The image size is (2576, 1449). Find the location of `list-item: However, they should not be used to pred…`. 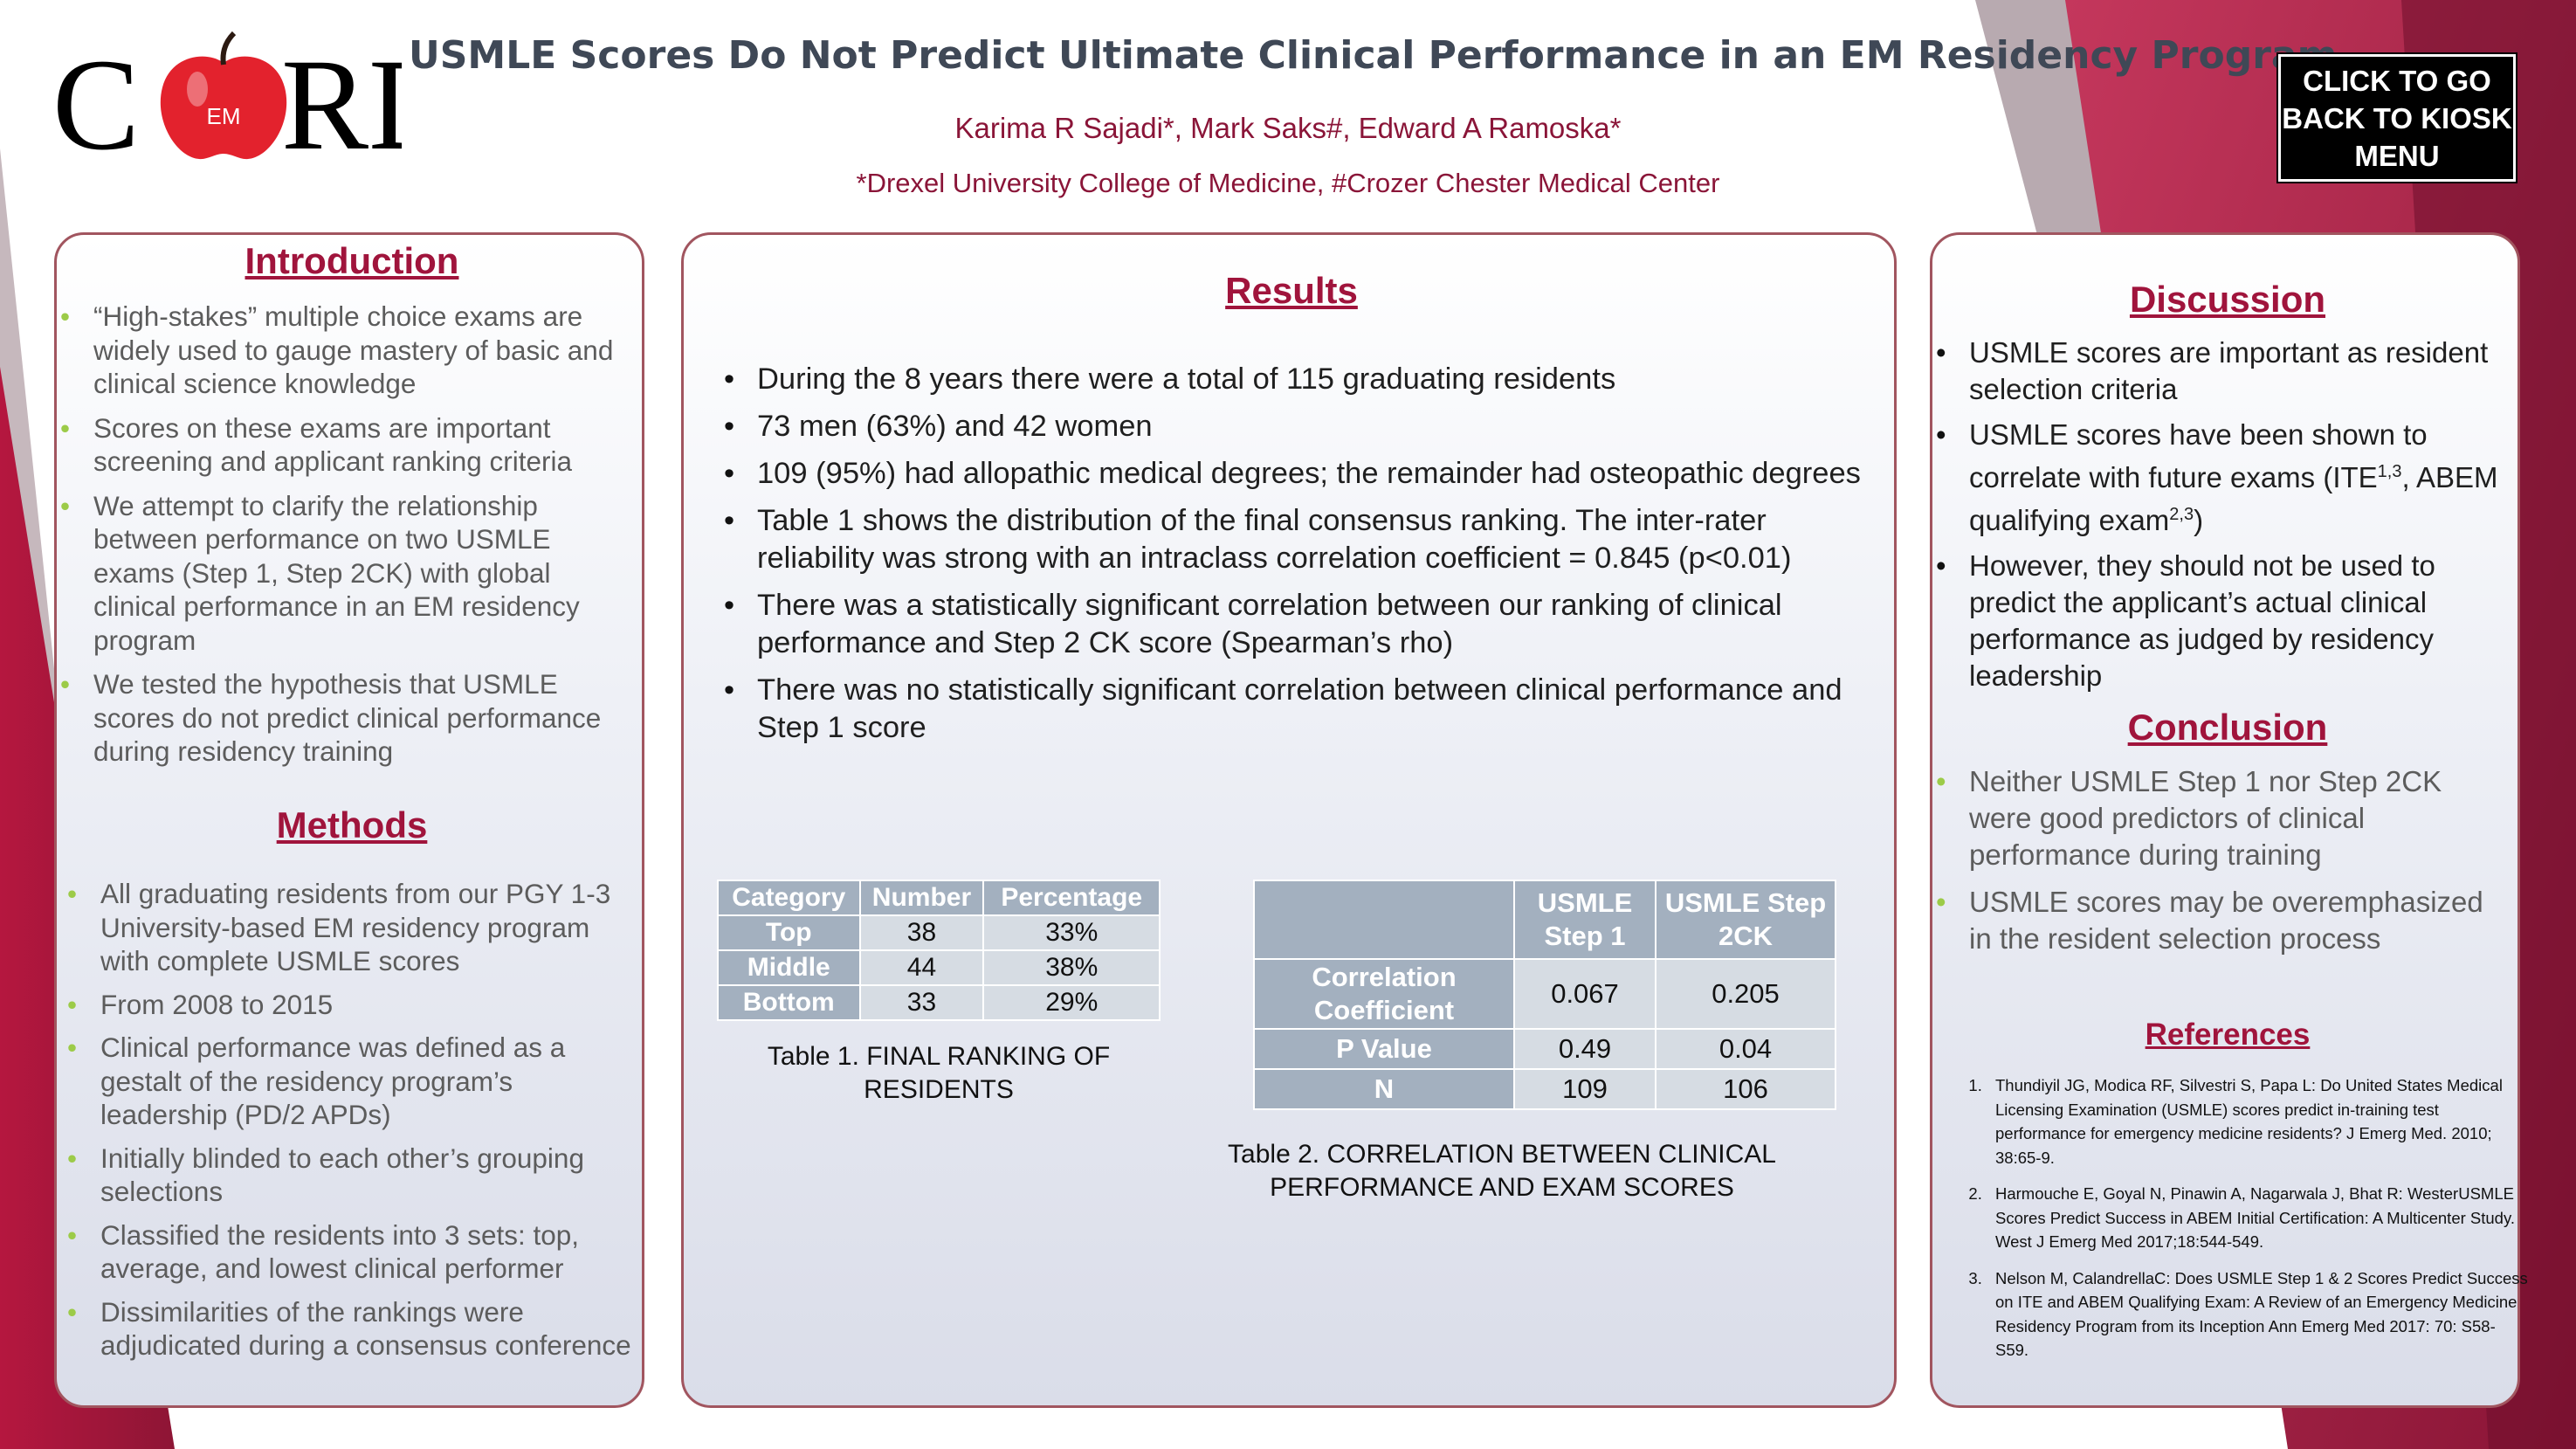

list-item: However, they should not be used to pred… is located at coordinates (2216, 621).